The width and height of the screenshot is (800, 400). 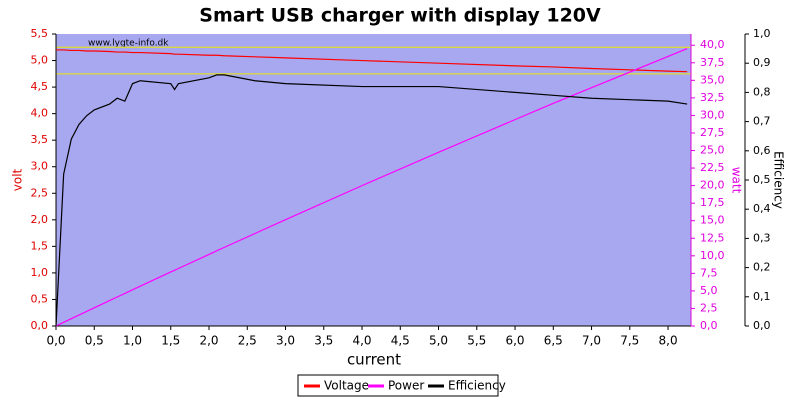 What do you see at coordinates (762, 121) in the screenshot?
I see `y3-tick-label: 0,7` at bounding box center [762, 121].